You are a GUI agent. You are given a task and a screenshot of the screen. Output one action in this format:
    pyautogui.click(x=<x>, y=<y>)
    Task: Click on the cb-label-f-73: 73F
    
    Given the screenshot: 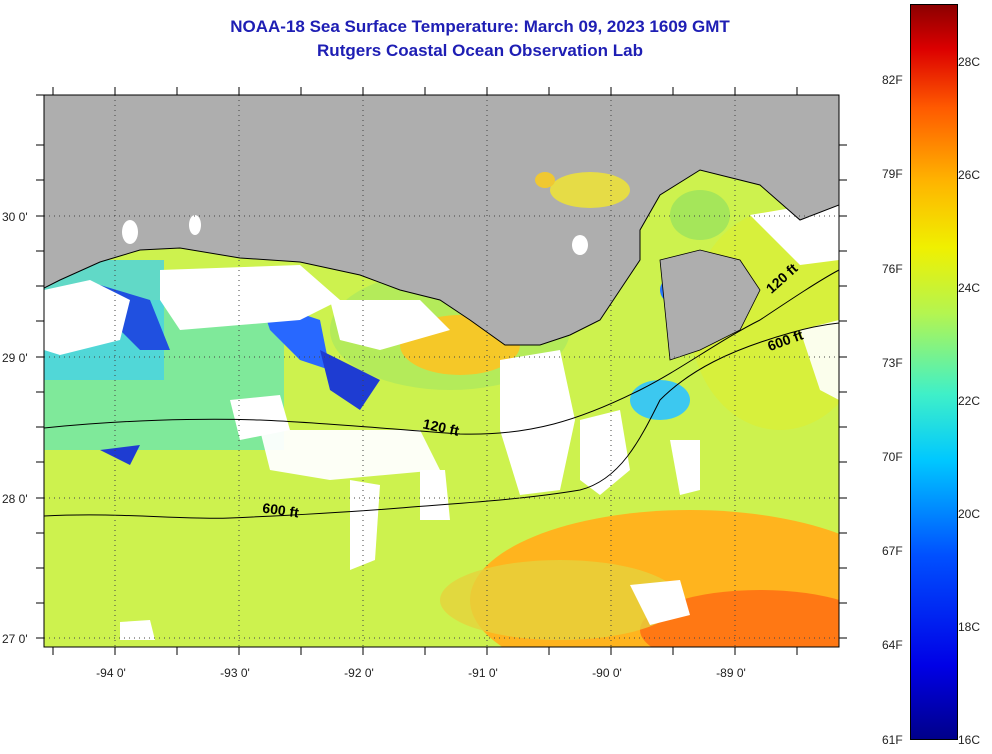 What is the action you would take?
    pyautogui.click(x=892, y=363)
    